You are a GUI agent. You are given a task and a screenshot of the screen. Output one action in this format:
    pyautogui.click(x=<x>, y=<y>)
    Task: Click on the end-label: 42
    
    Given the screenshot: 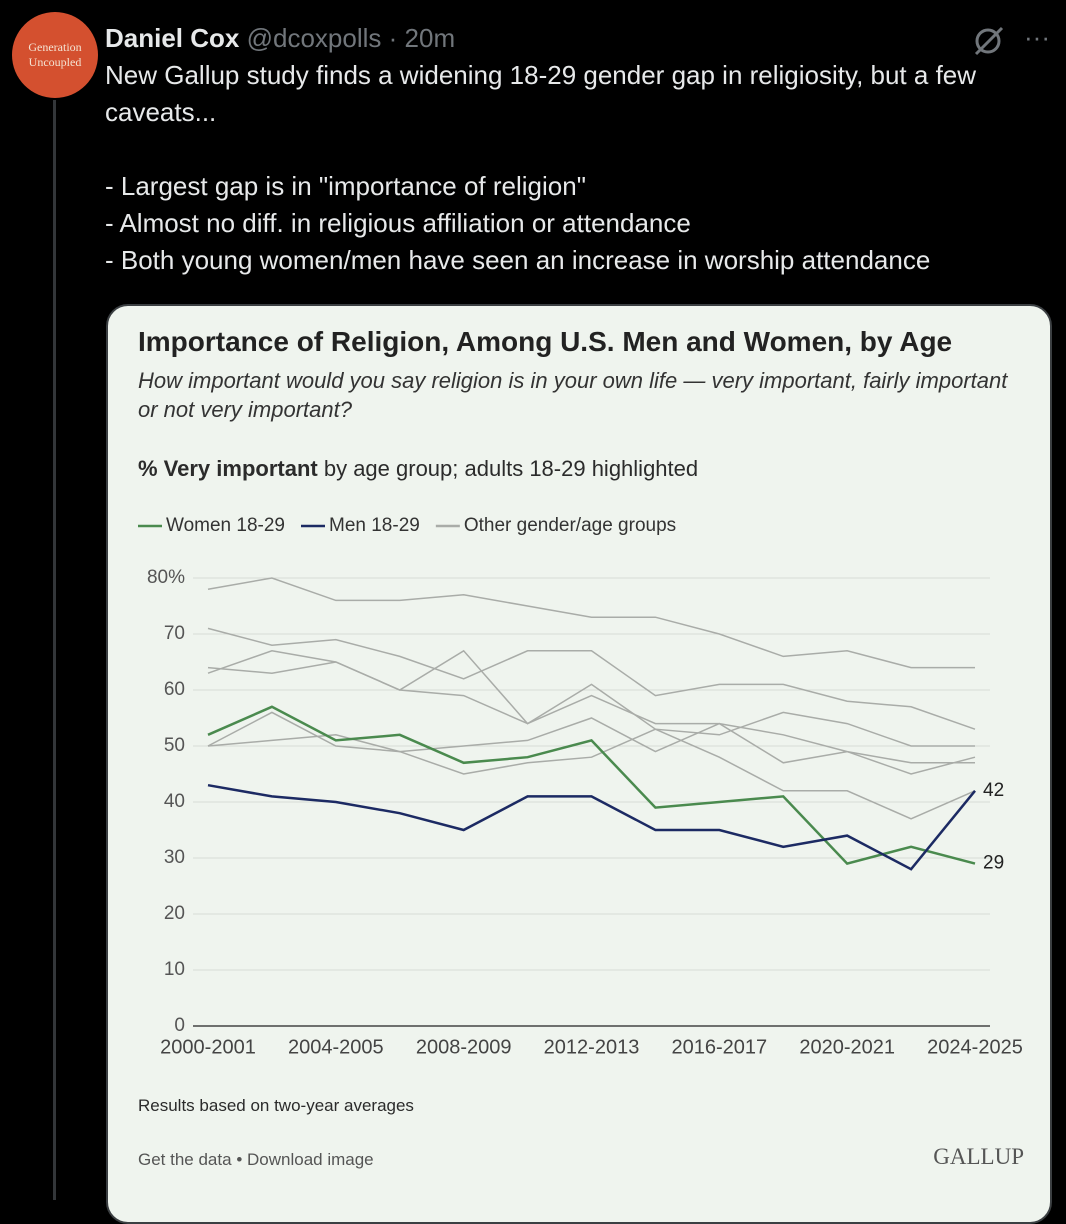 What is the action you would take?
    pyautogui.click(x=993, y=790)
    